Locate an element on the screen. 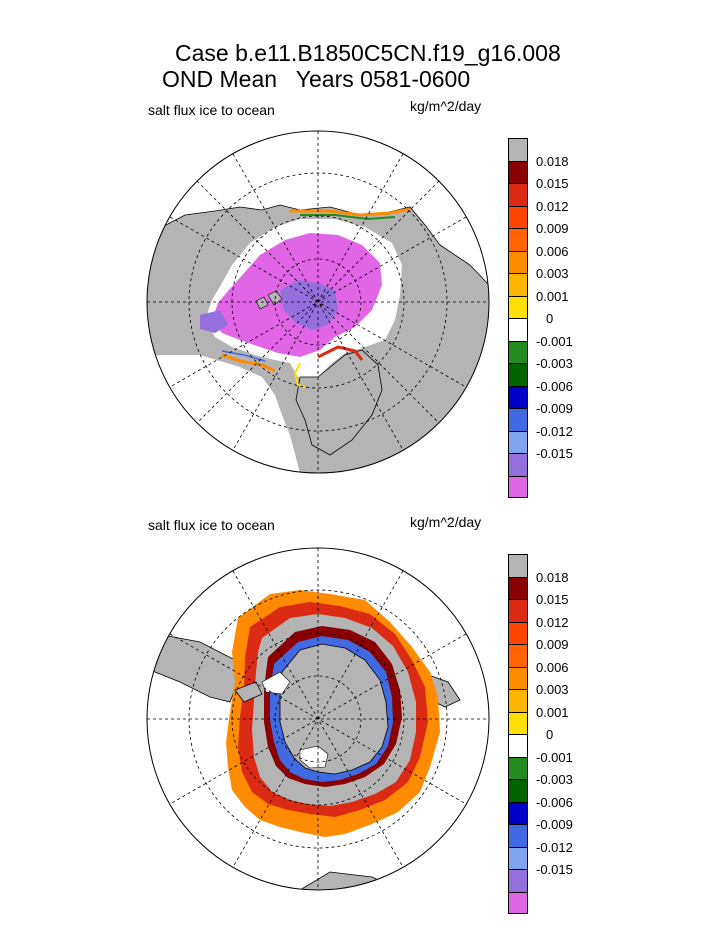 The width and height of the screenshot is (723, 935). north-ice-purple is located at coordinates (309, 305).